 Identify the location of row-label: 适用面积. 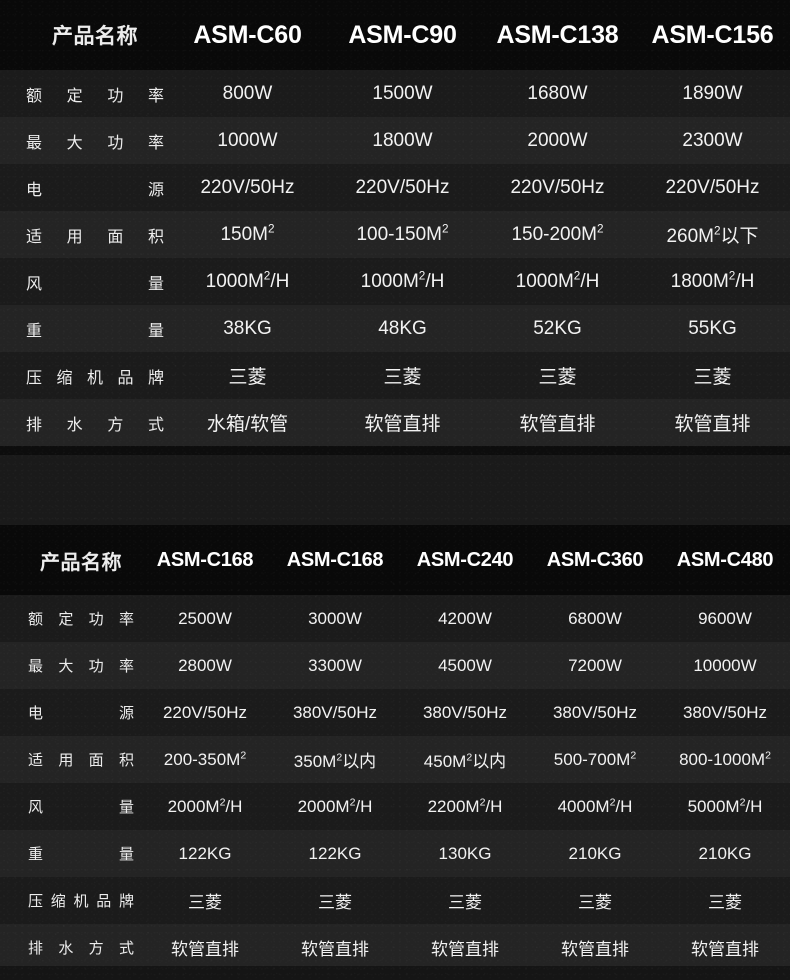
(95, 237).